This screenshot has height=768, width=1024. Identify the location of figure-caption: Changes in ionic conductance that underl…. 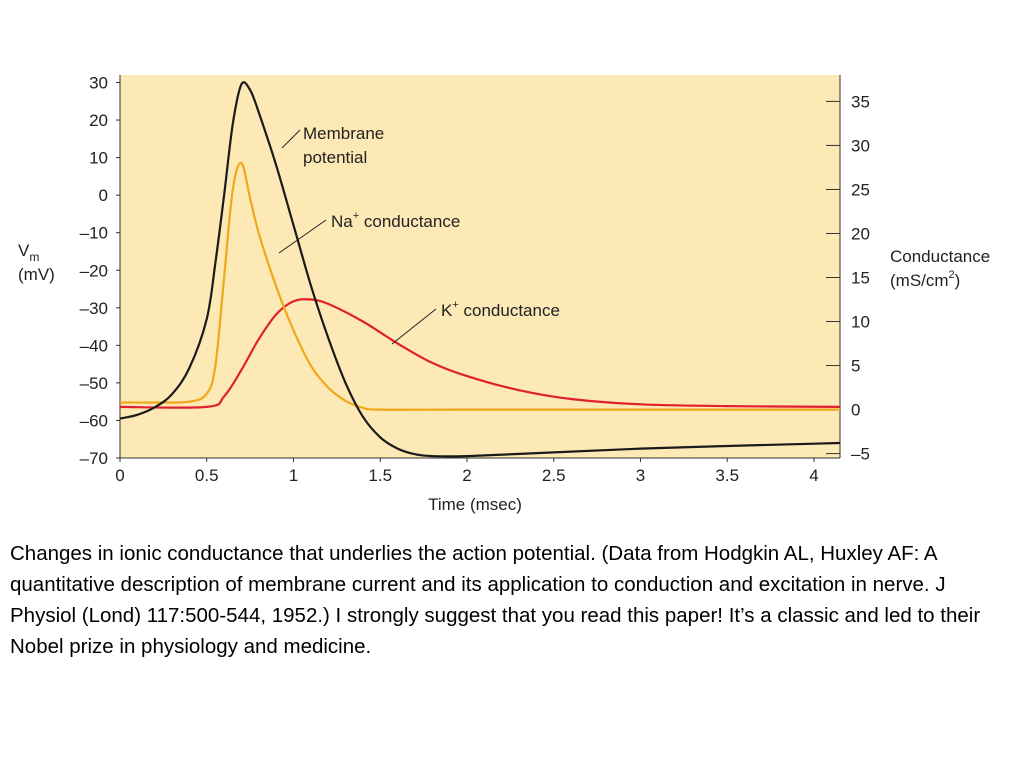
(495, 600).